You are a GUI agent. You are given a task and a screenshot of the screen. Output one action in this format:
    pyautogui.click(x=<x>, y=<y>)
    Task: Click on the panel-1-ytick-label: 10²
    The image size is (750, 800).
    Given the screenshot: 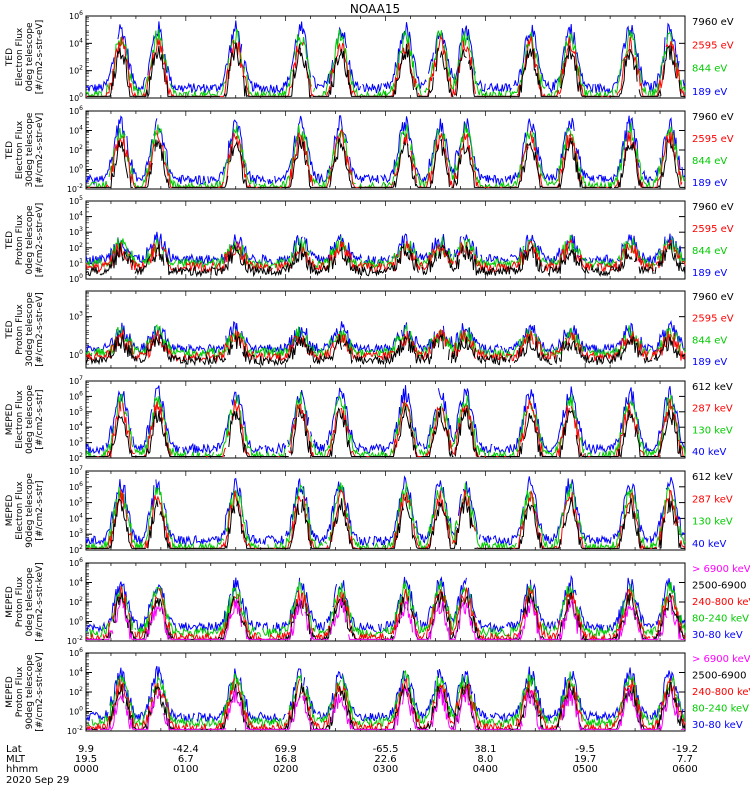 What is the action you would take?
    pyautogui.click(x=76, y=149)
    